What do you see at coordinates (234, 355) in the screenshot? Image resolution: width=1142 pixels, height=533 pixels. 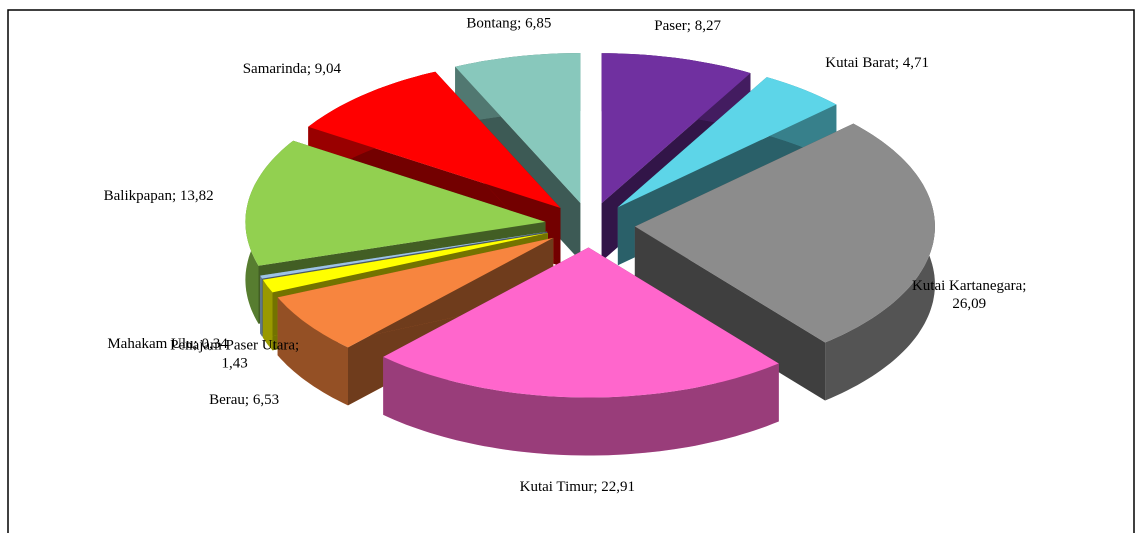 I see `data-label: Penajam Paser Utara; 1,43` at bounding box center [234, 355].